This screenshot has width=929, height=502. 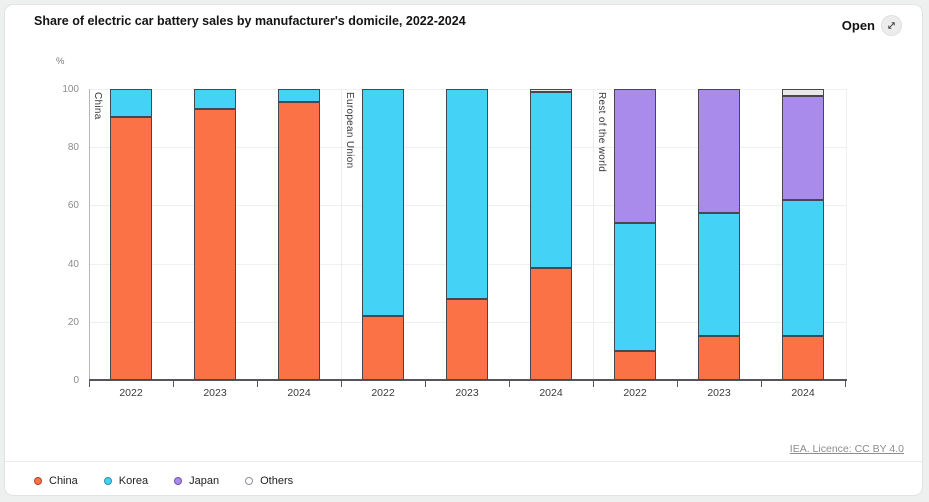 What do you see at coordinates (891, 25) in the screenshot?
I see `expand-icon` at bounding box center [891, 25].